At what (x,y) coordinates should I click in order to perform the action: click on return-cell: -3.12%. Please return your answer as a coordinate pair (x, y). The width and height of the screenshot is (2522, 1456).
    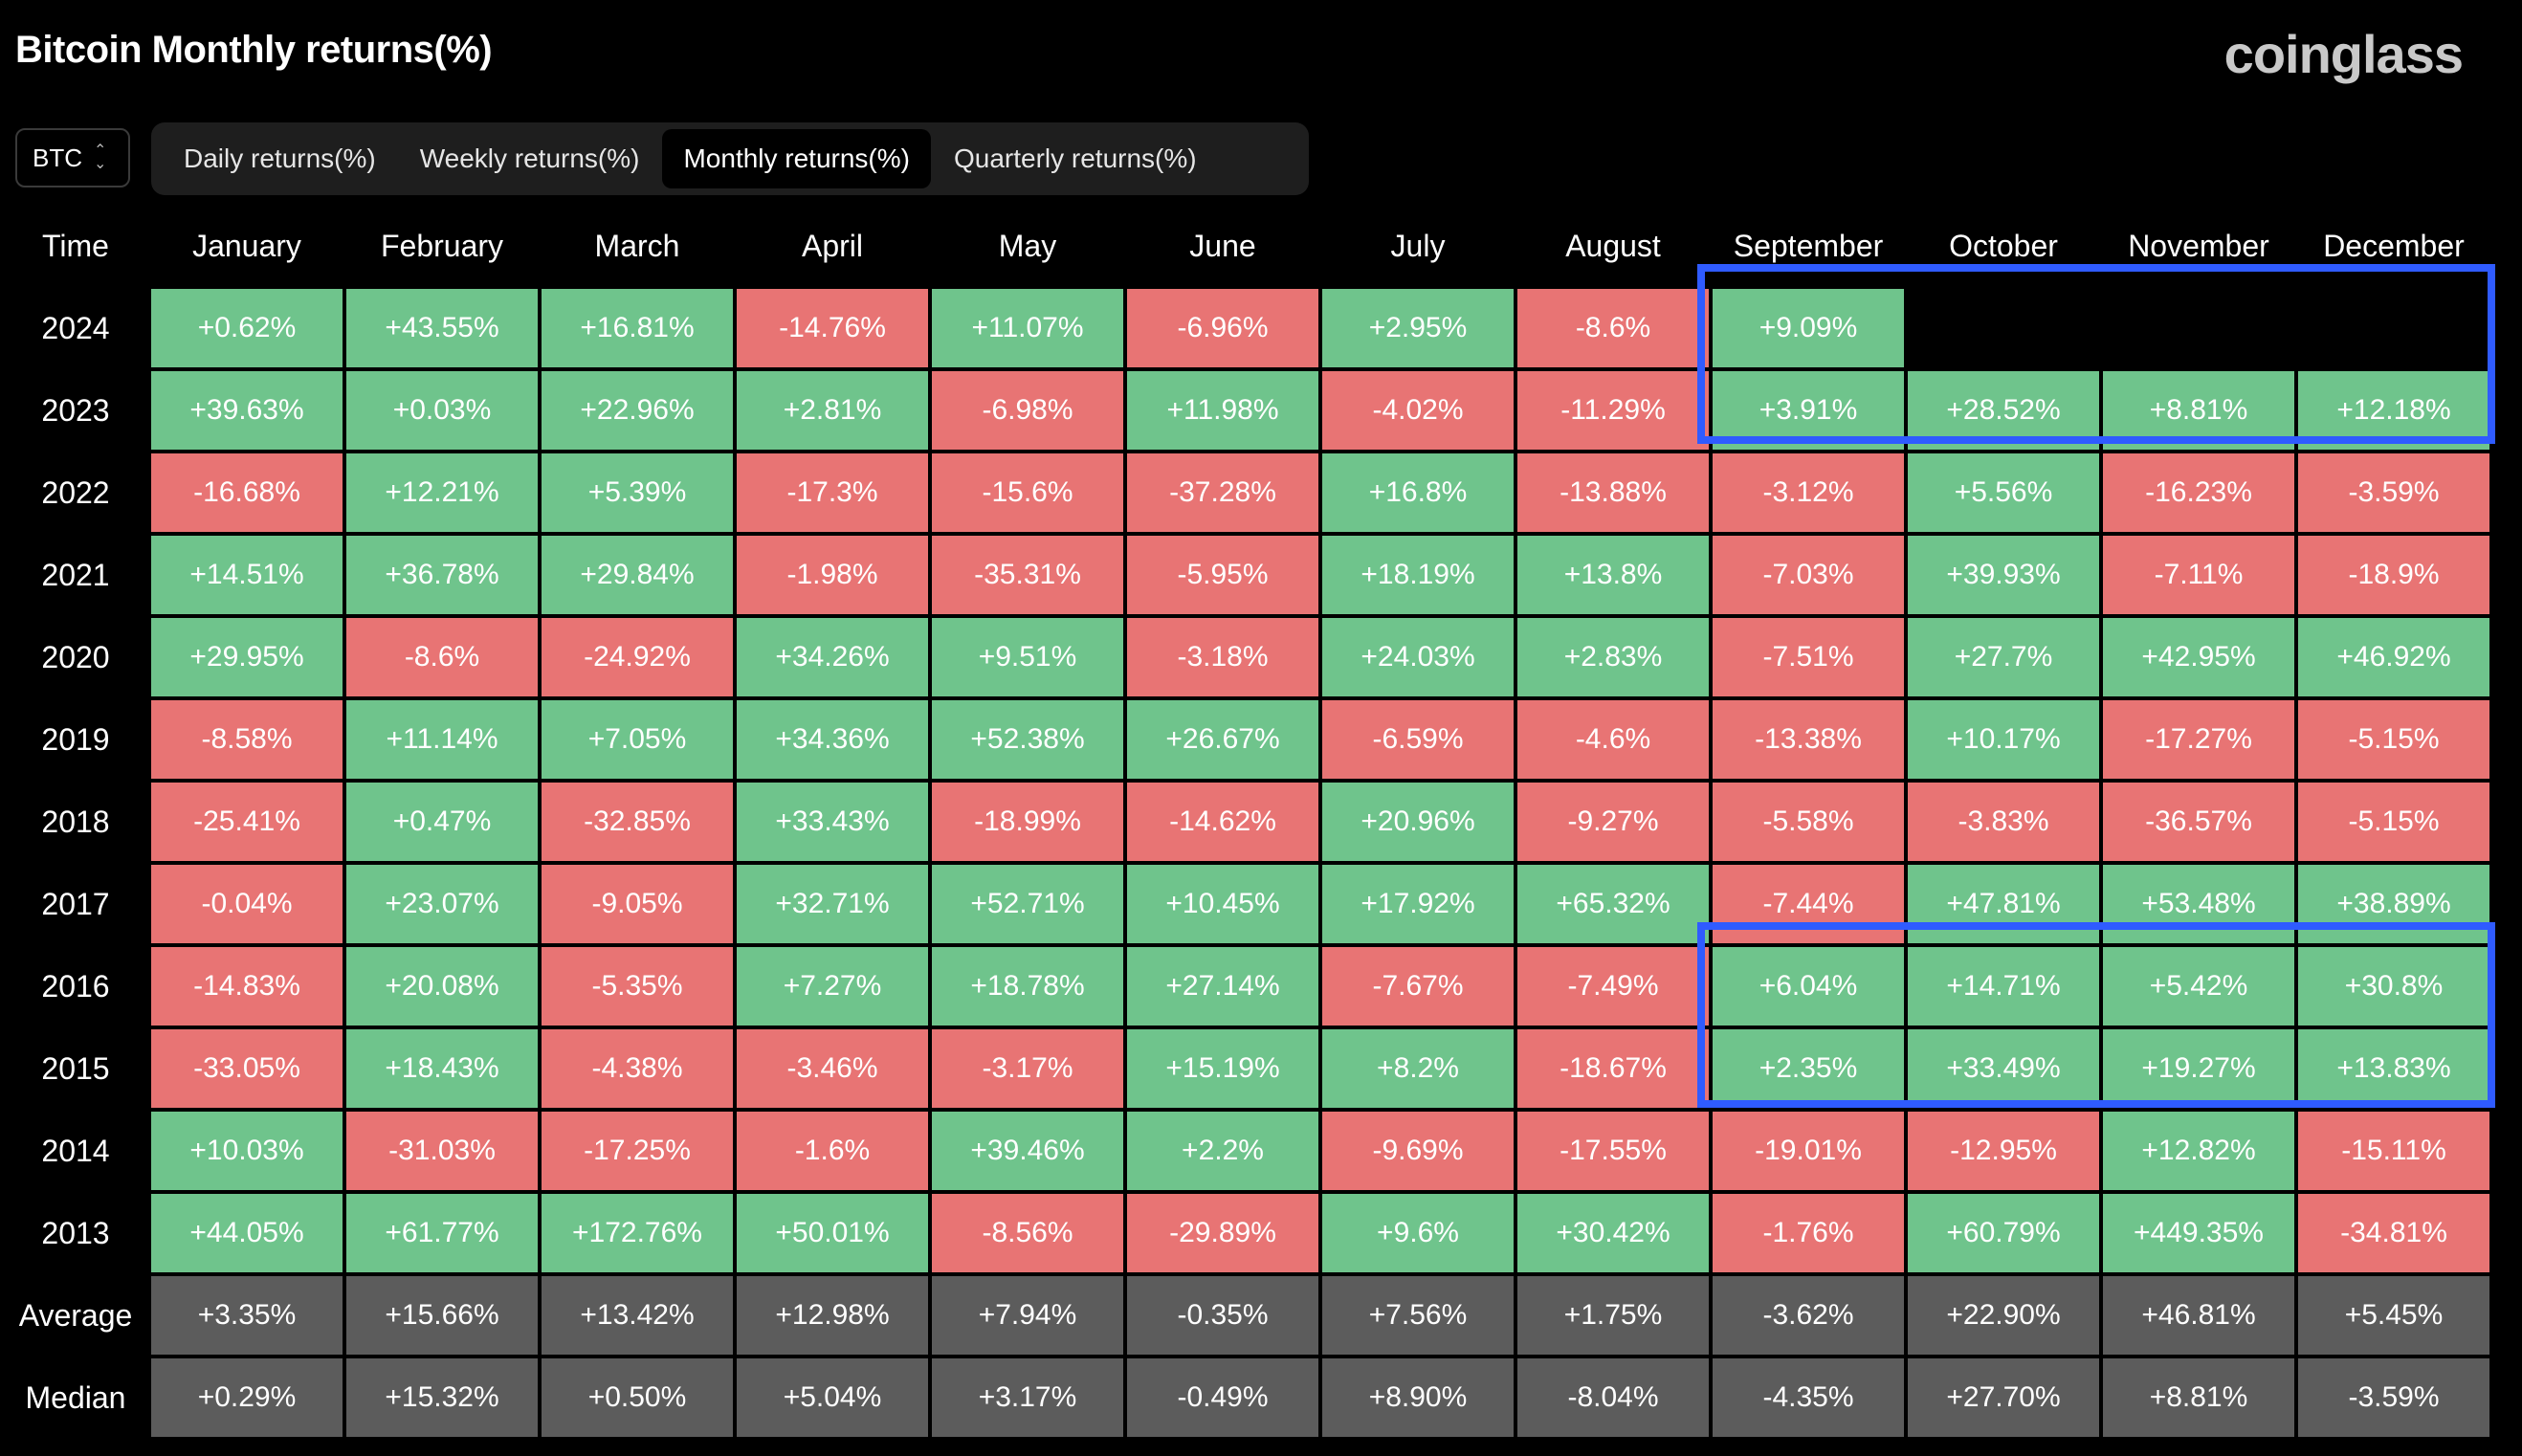
    Looking at the image, I should click on (1809, 493).